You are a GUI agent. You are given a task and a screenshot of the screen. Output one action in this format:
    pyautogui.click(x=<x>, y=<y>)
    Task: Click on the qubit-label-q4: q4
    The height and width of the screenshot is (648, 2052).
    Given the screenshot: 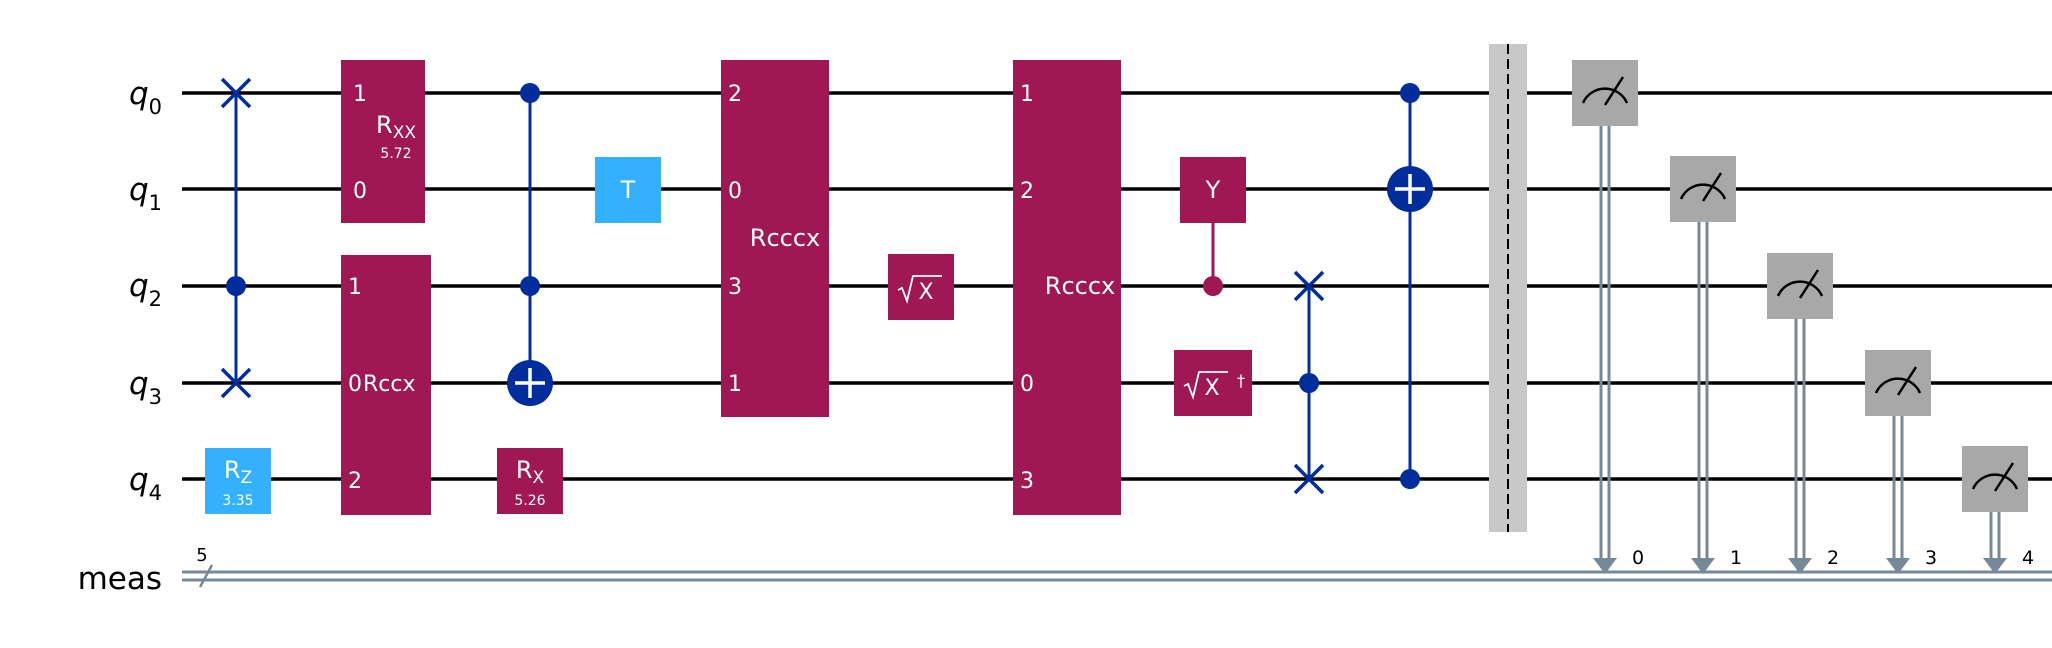 What is the action you would take?
    pyautogui.click(x=145, y=483)
    